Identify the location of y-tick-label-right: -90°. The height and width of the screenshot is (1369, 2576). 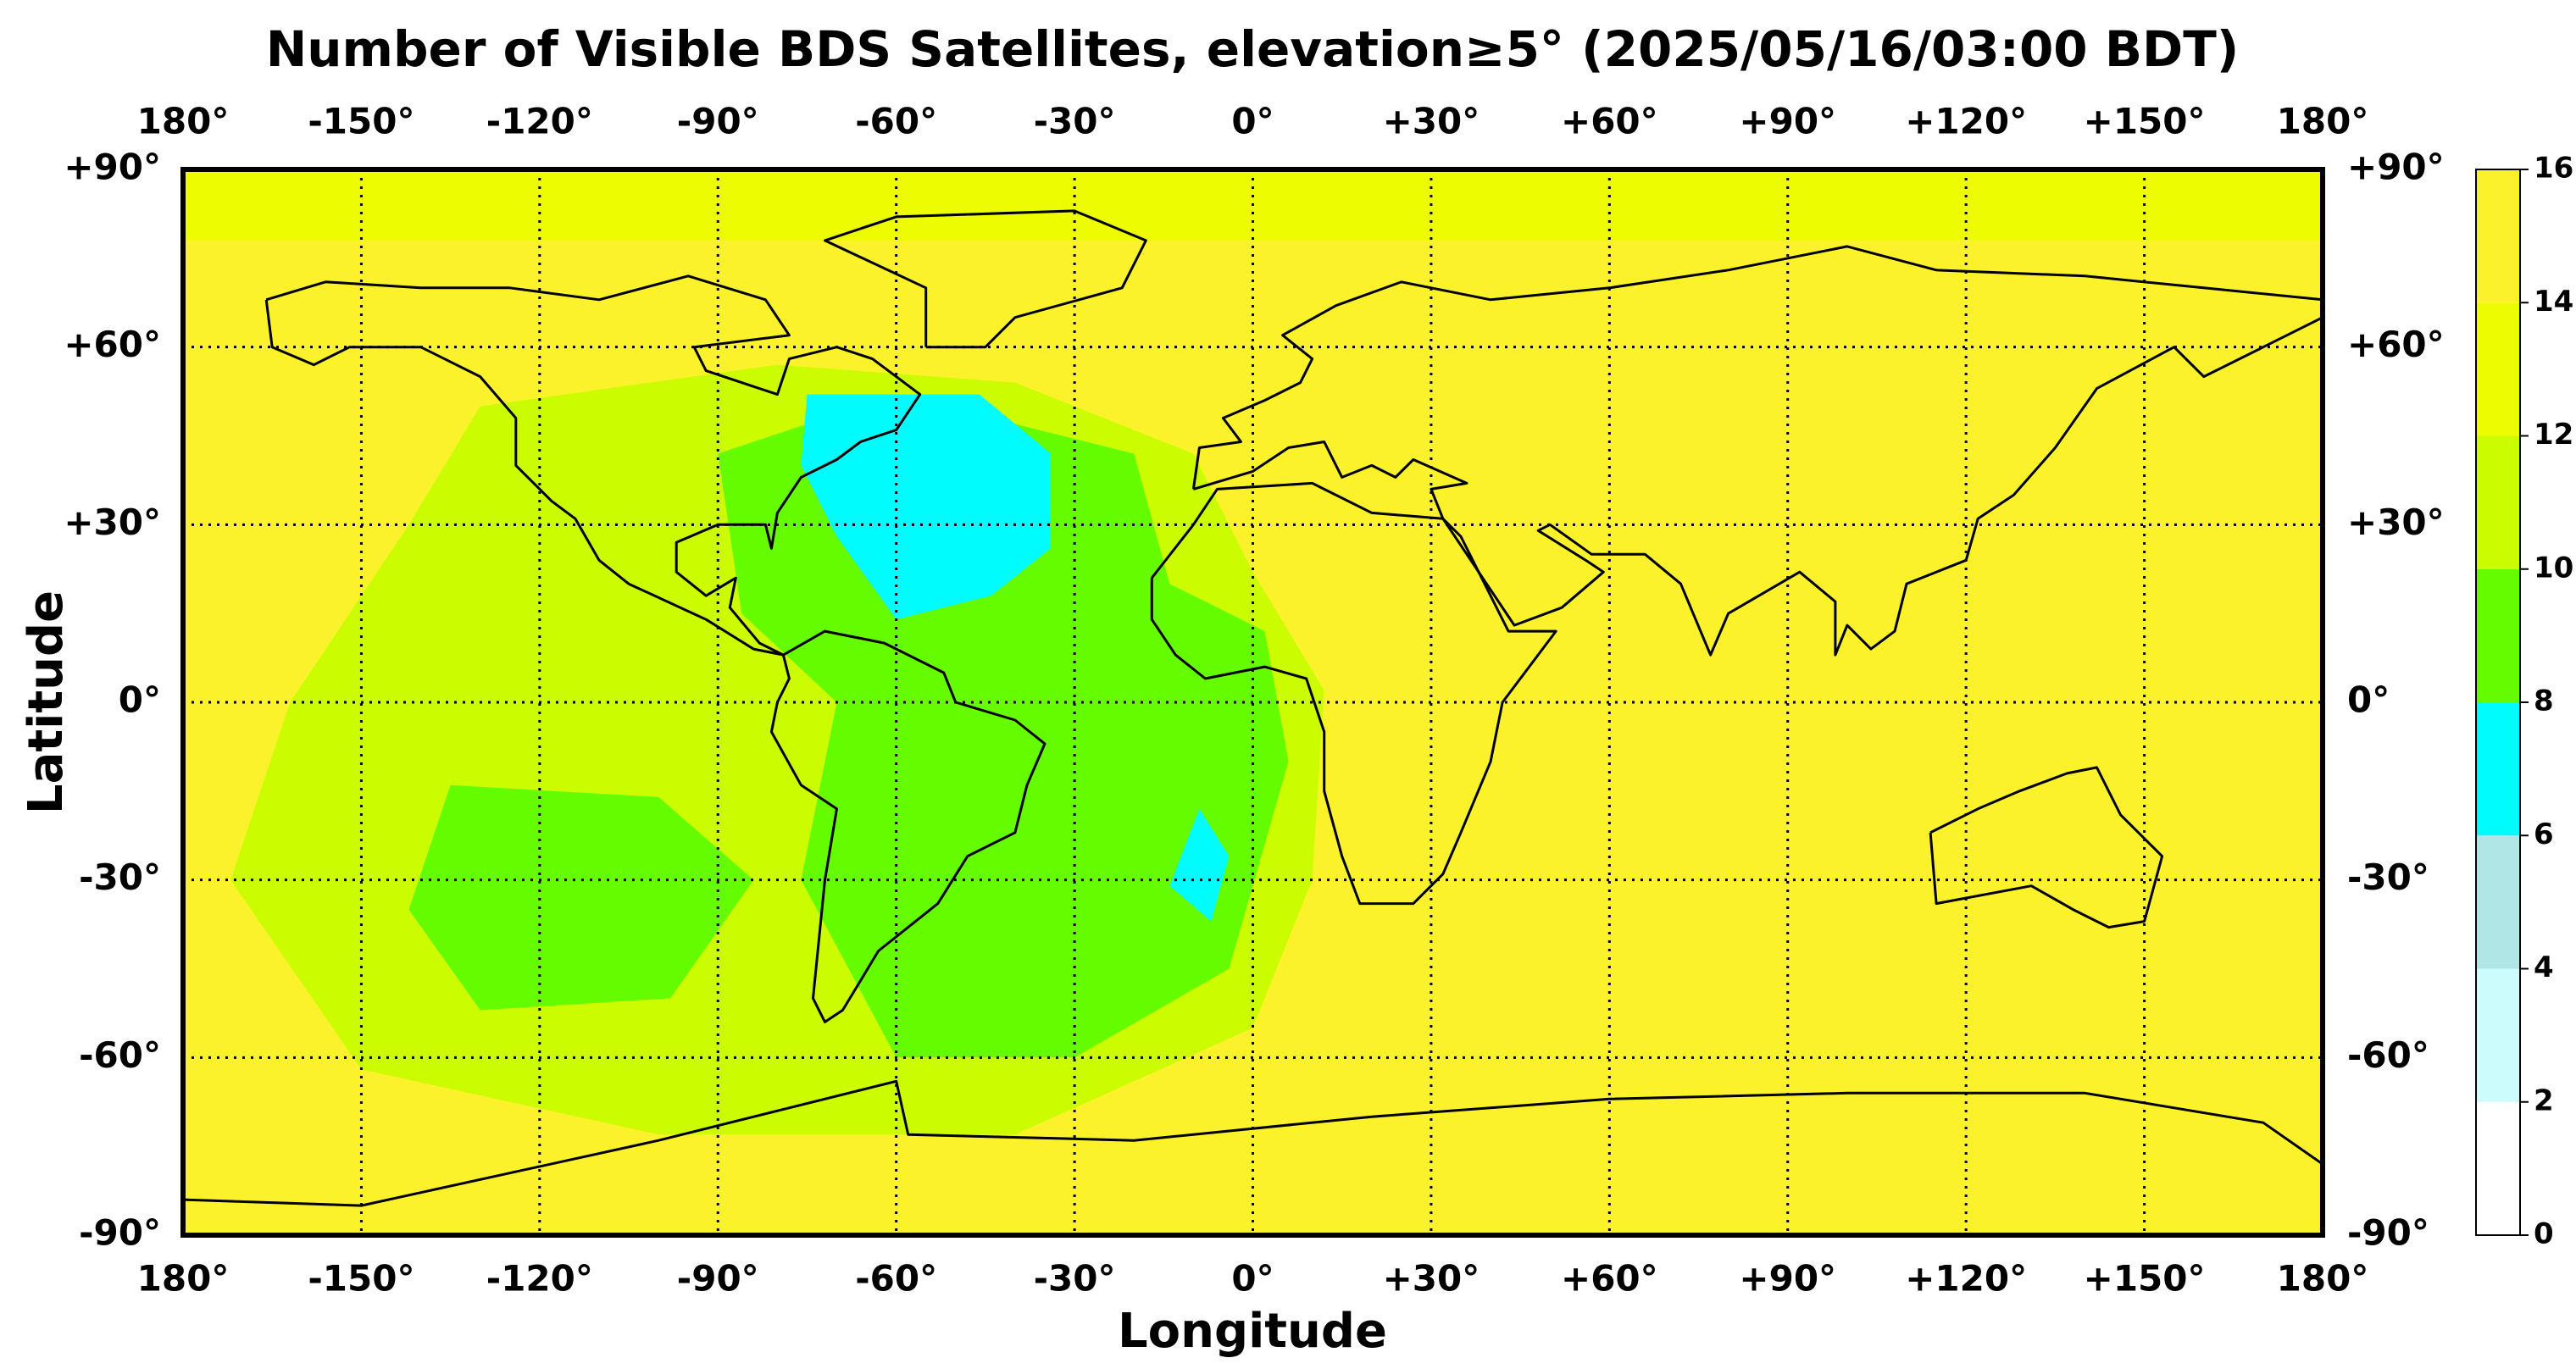
(2388, 1233).